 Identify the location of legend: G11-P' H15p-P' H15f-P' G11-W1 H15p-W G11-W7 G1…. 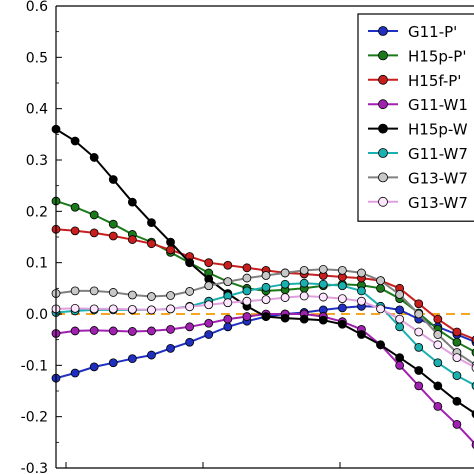
(415, 117).